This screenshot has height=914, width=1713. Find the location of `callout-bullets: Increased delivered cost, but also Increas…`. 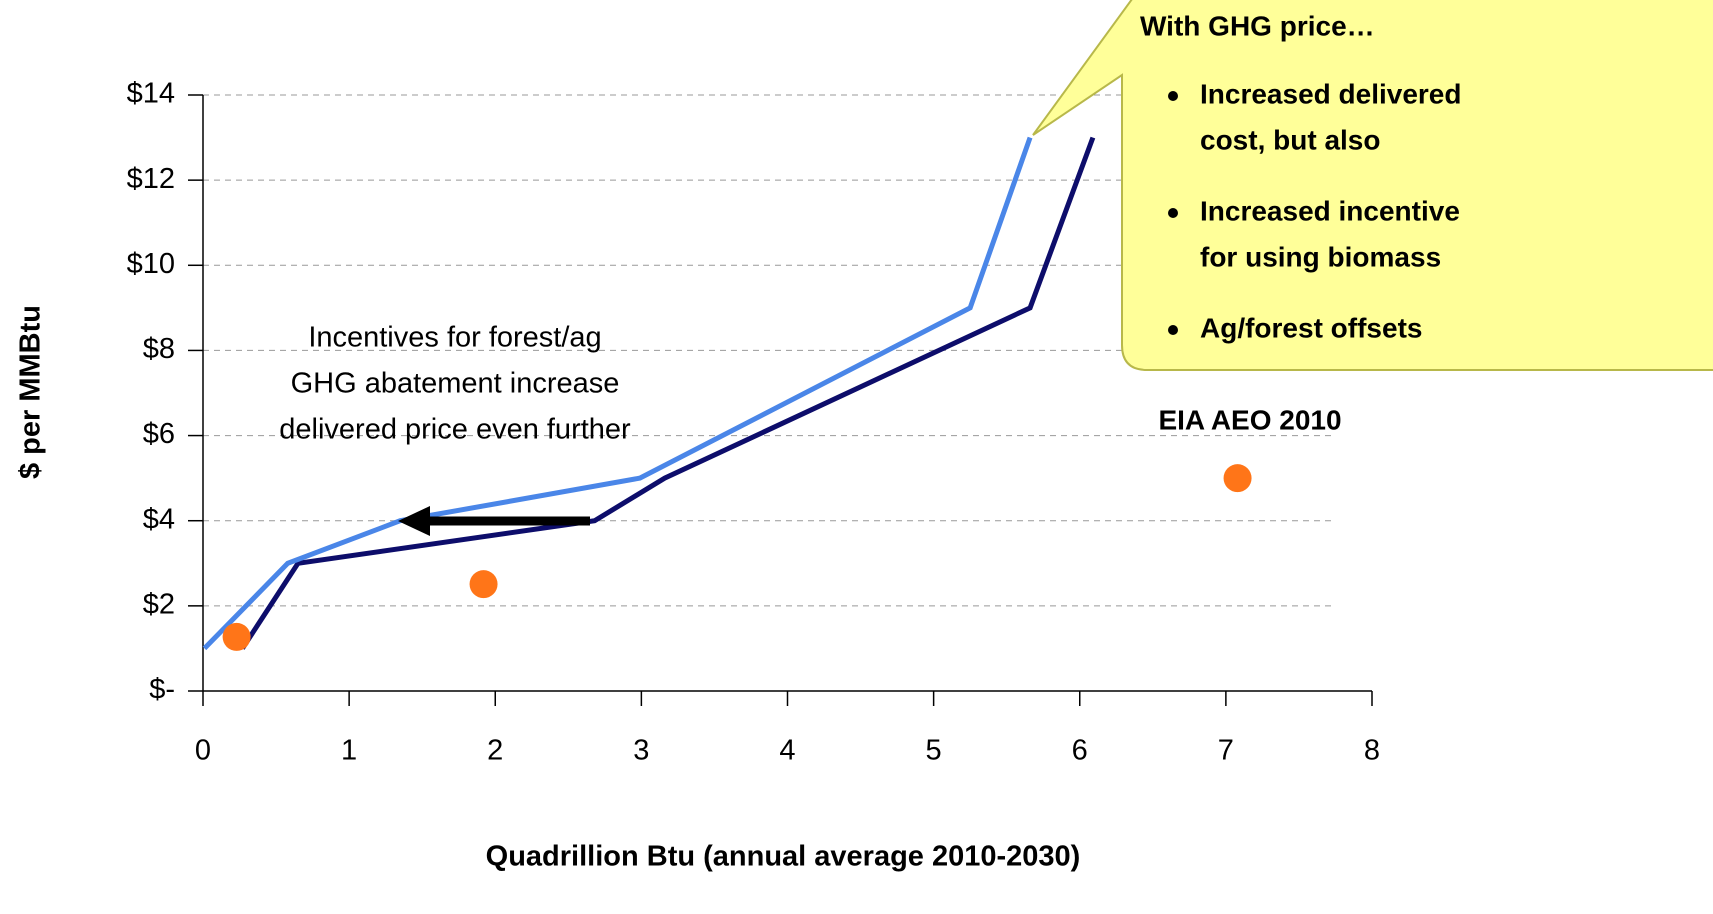

callout-bullets: Increased delivered cost, but also Increas… is located at coordinates (1314, 210).